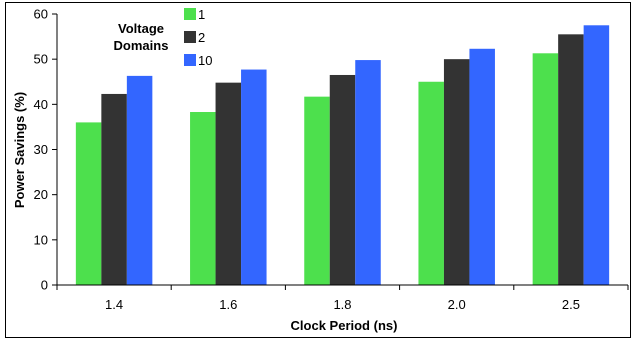 The width and height of the screenshot is (636, 341). What do you see at coordinates (254, 177) in the screenshot?
I see `bar-series-10-1.6` at bounding box center [254, 177].